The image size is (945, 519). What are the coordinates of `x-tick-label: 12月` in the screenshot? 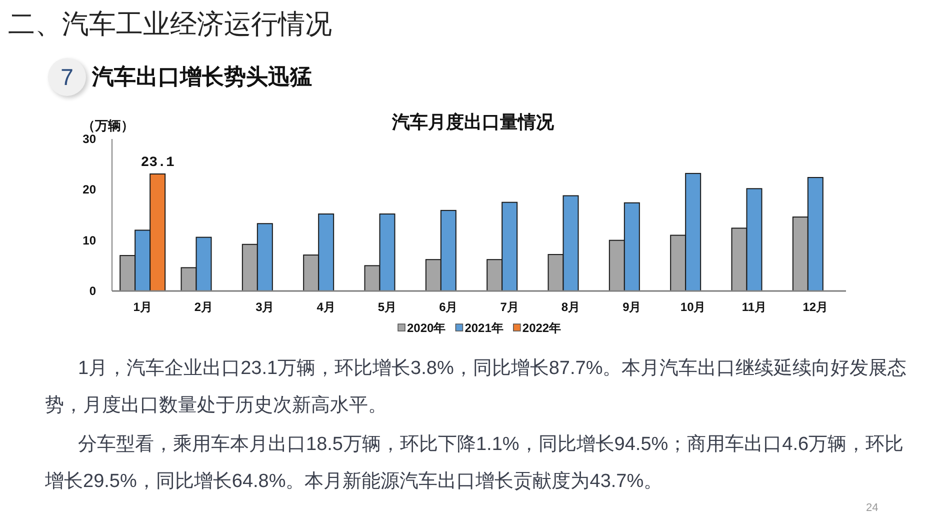 It's located at (815, 307).